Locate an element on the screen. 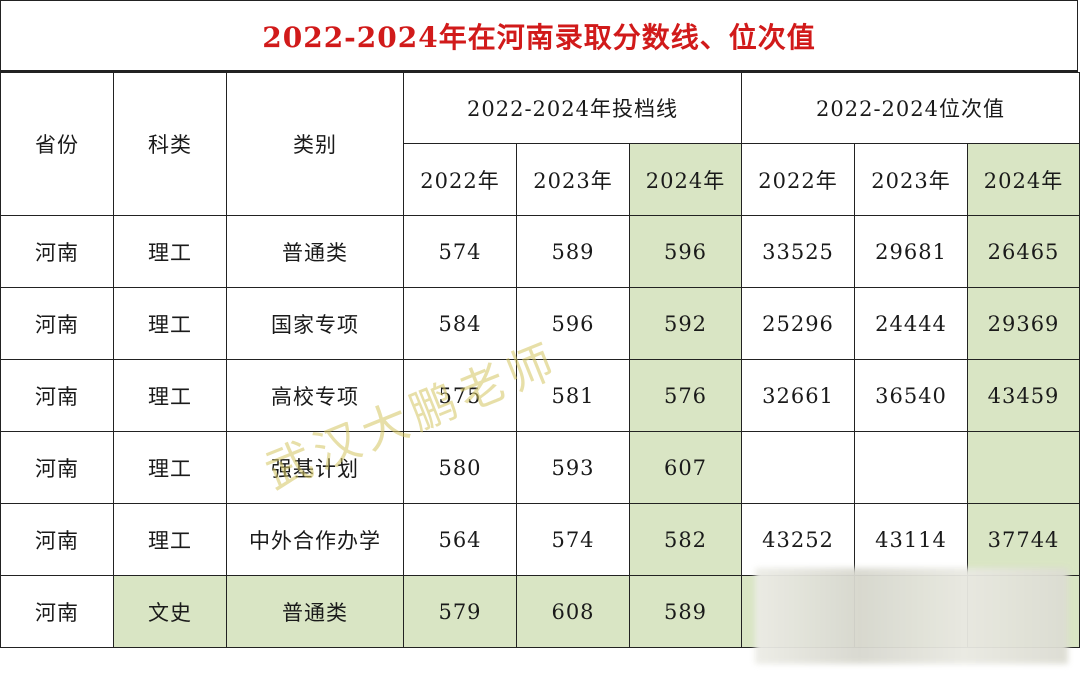  header-rank-group: 2022-2024位次值 is located at coordinates (910, 108).